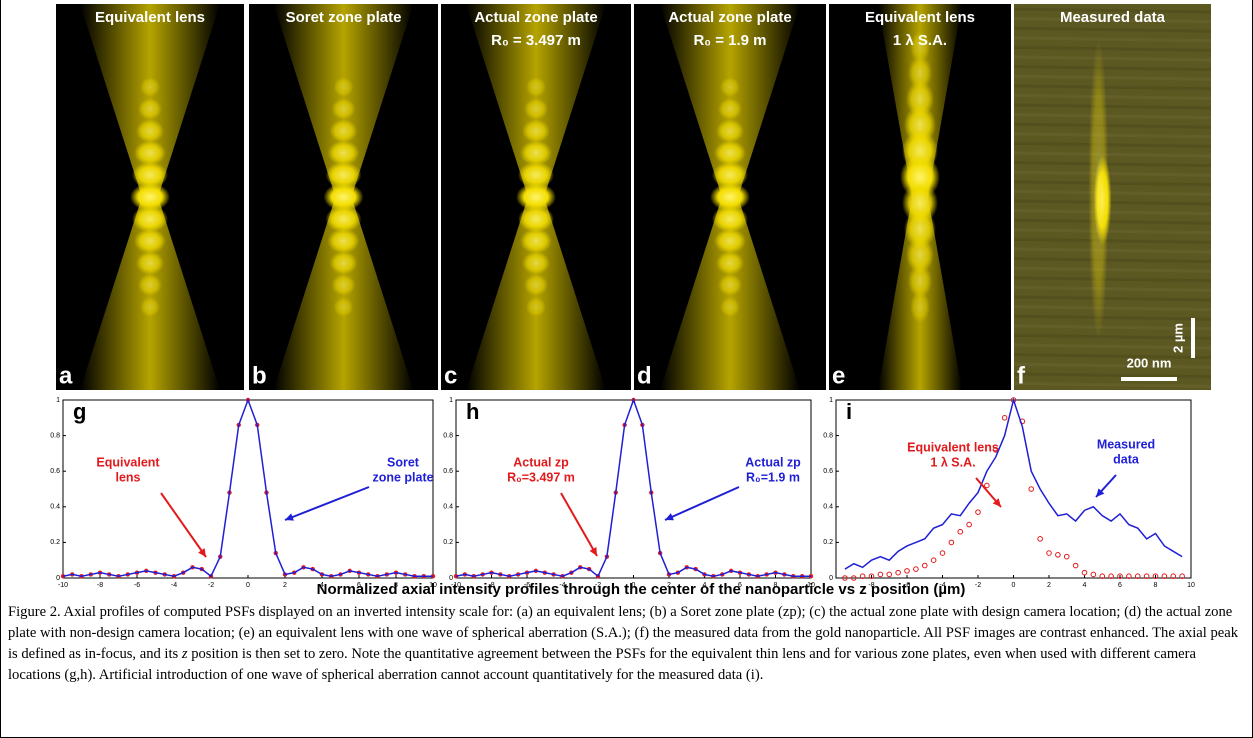 This screenshot has height=738, width=1253. I want to click on annotation: 1 λ S.A., so click(952, 462).